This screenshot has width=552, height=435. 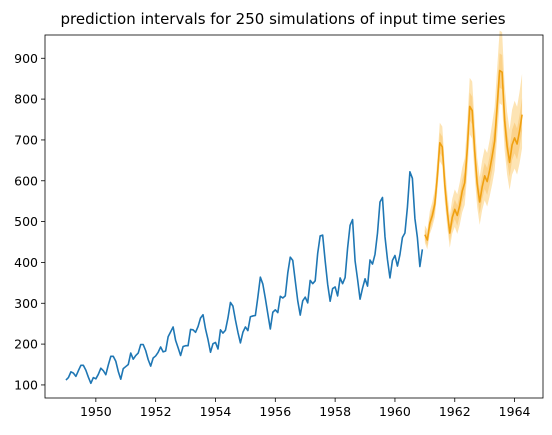 I want to click on x-tick-label: 1952, so click(x=156, y=411).